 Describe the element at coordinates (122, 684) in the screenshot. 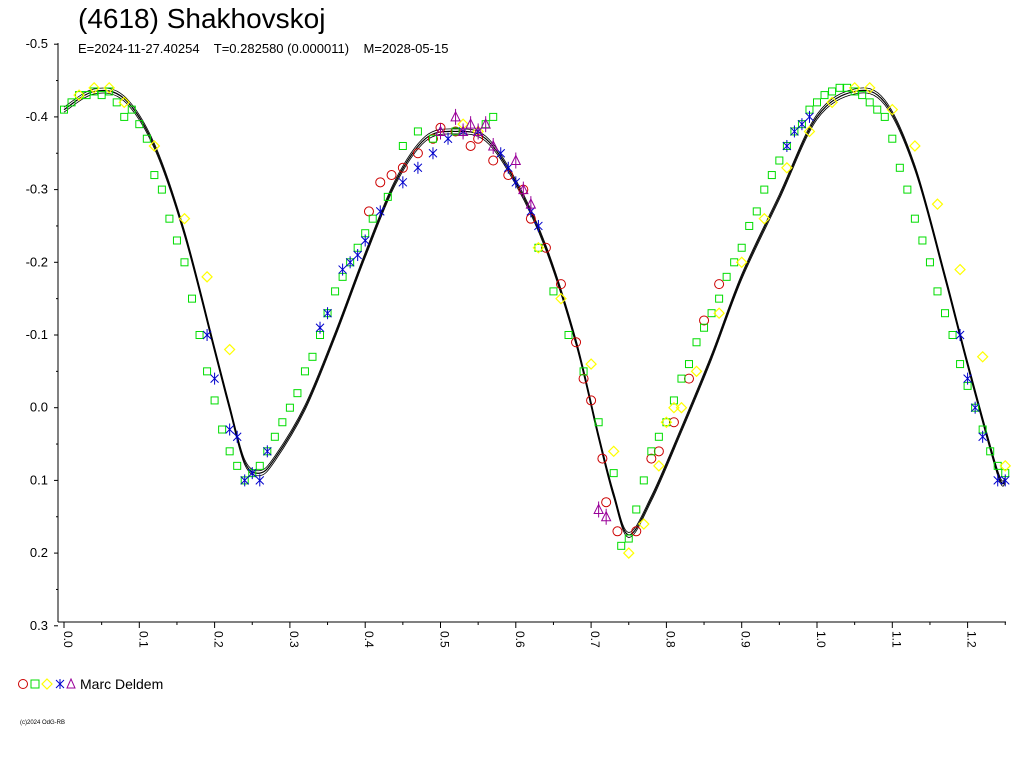

I see `legend-observer-name: Marc Deldem` at that location.